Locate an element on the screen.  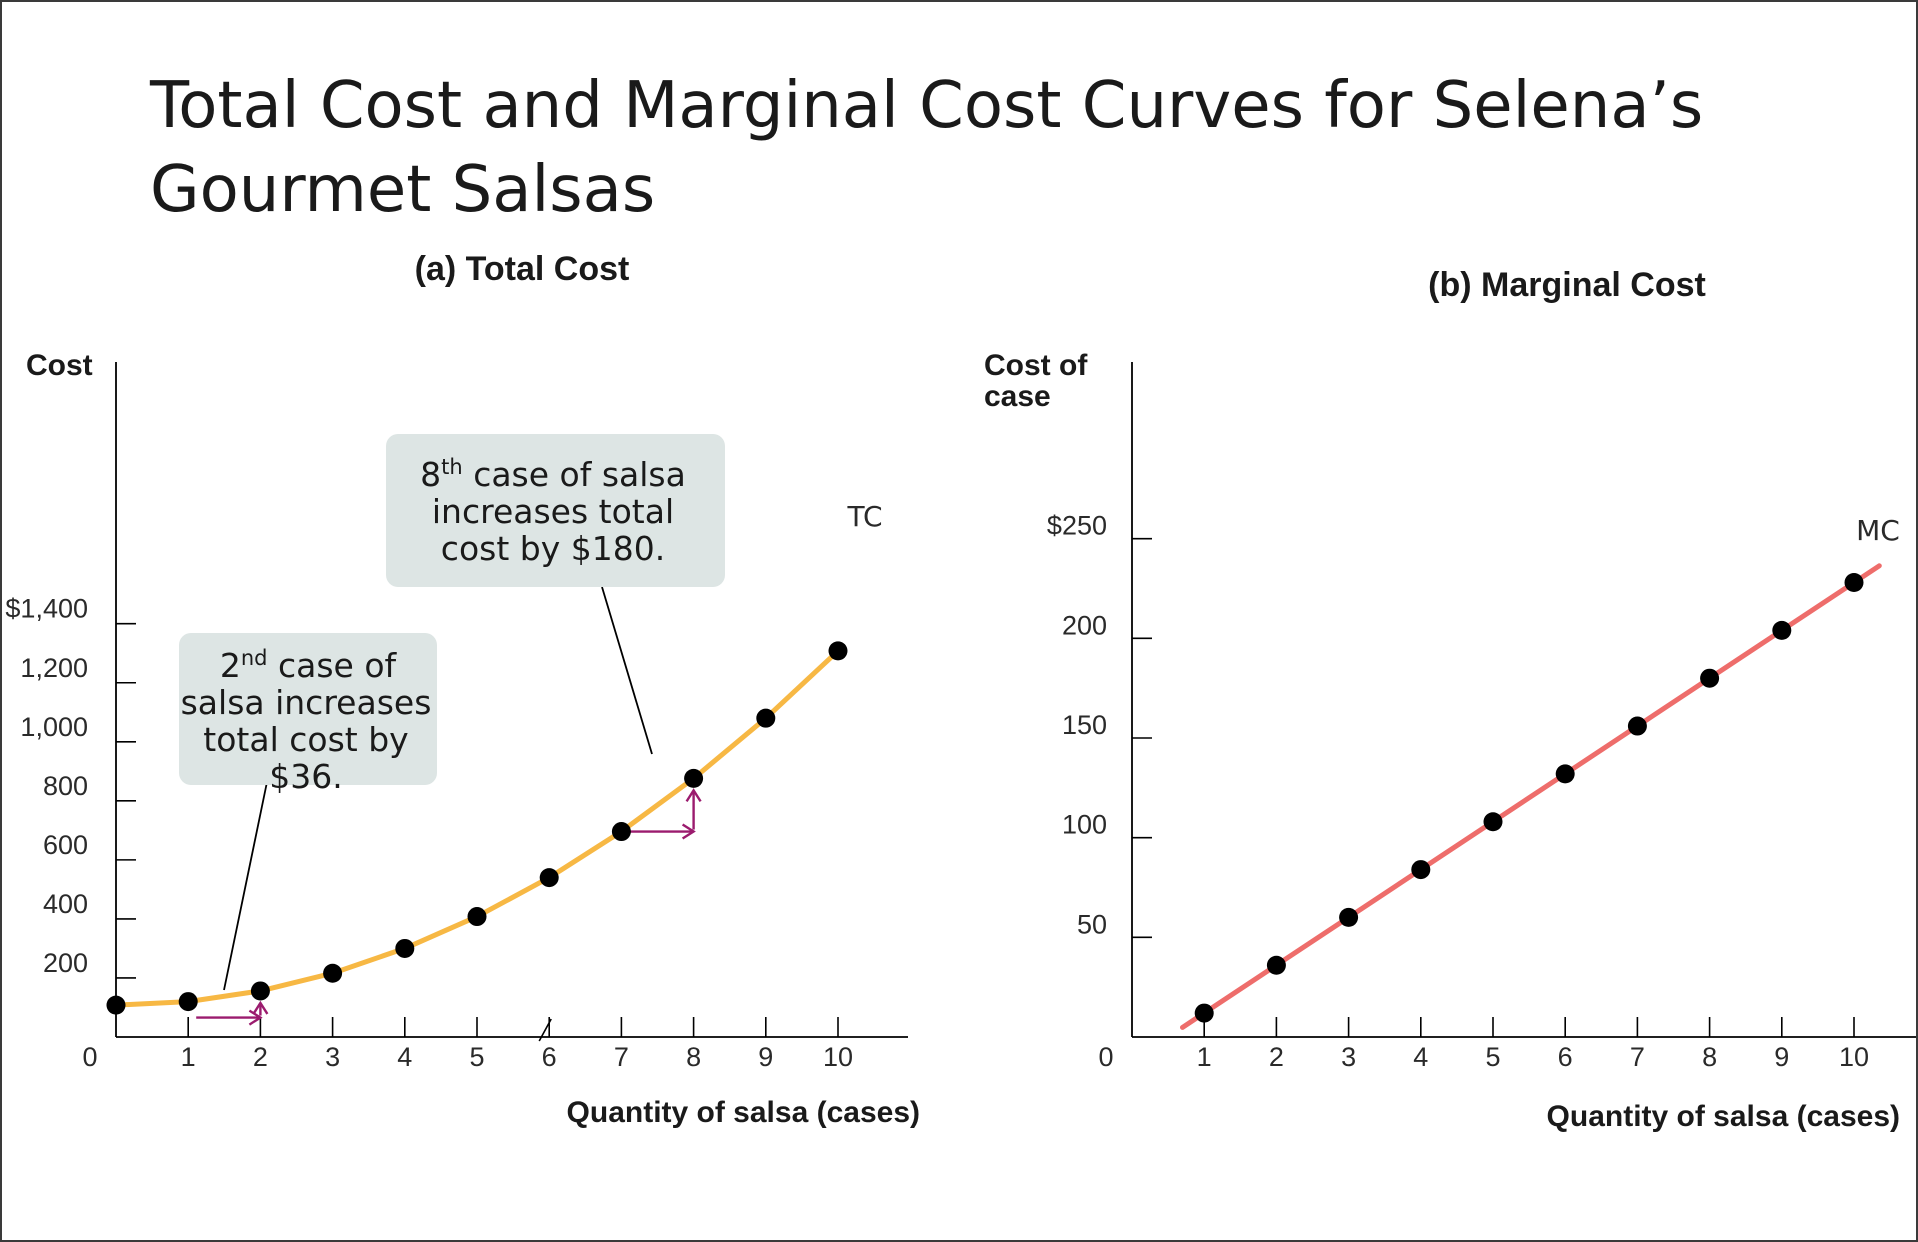
mc-curve-label: MC is located at coordinates (1878, 530).